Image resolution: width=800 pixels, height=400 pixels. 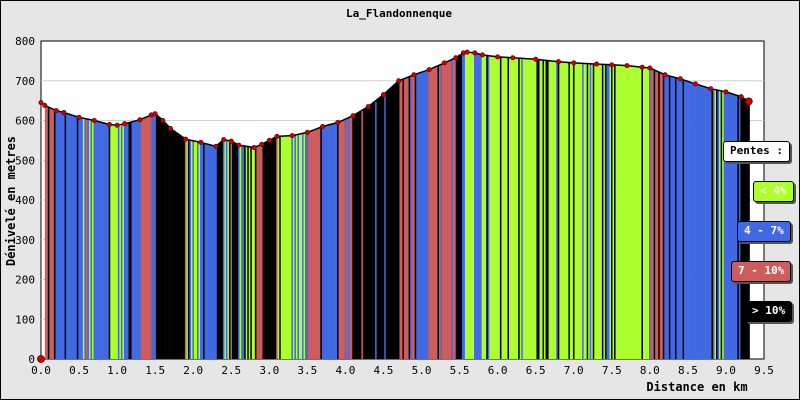 What do you see at coordinates (764, 231) in the screenshot?
I see `legend-item-4-7: 4 - 7%` at bounding box center [764, 231].